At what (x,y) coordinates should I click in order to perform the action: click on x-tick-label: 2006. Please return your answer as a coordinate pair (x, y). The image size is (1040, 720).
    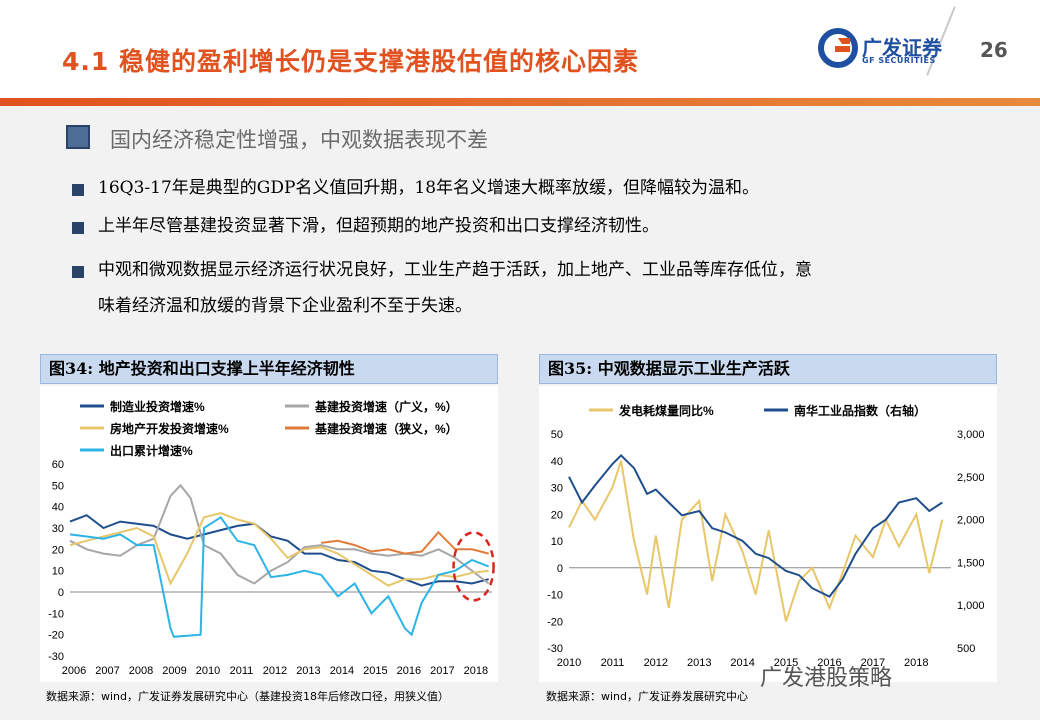
    Looking at the image, I should click on (74, 671).